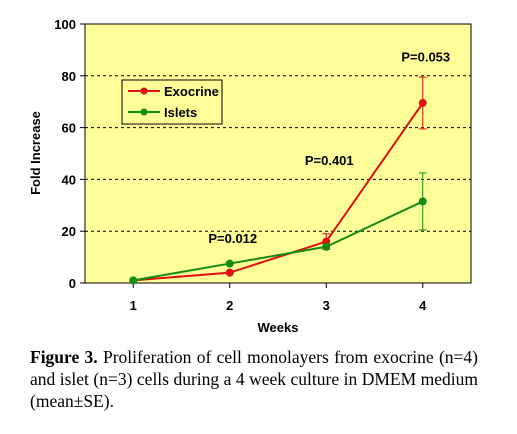 Image resolution: width=517 pixels, height=434 pixels. Describe the element at coordinates (144, 112) in the screenshot. I see `legend-marker-islets` at that location.